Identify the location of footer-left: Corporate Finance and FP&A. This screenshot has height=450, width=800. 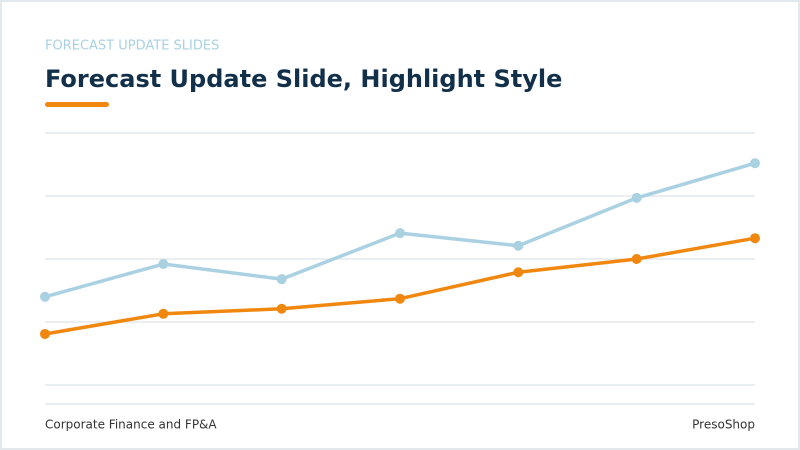
(131, 425).